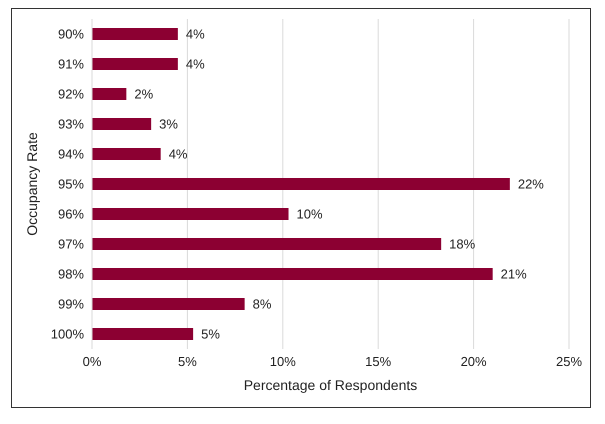 This screenshot has width=605, height=424. Describe the element at coordinates (71, 184) in the screenshot. I see `y-tick-label: 95%` at that location.